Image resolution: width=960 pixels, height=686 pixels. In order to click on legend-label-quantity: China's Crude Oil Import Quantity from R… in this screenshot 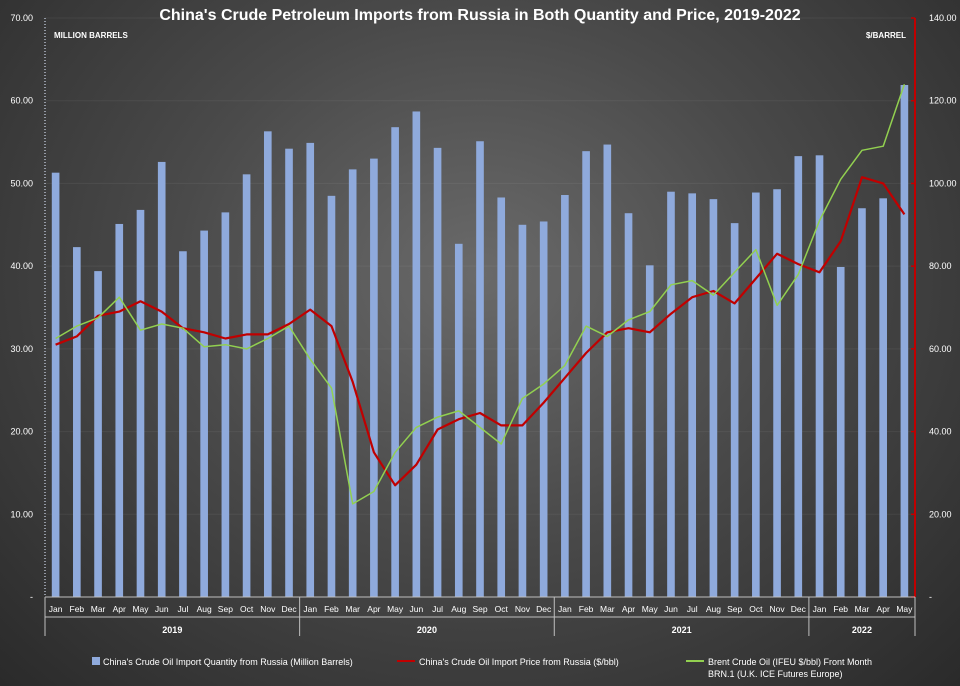, I will do `click(228, 662)`.